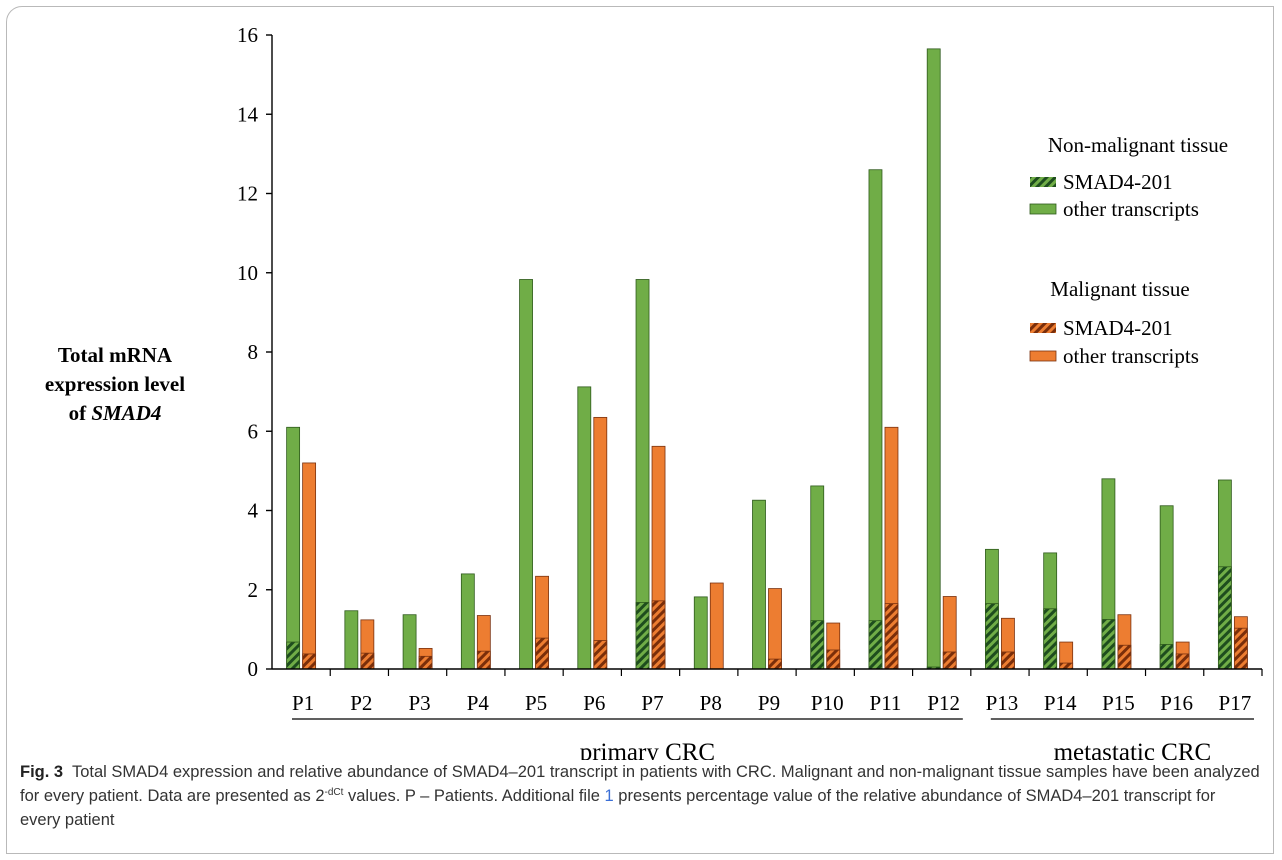  I want to click on legend-label-nonmal-smad4: SMAD4-201, so click(1118, 182).